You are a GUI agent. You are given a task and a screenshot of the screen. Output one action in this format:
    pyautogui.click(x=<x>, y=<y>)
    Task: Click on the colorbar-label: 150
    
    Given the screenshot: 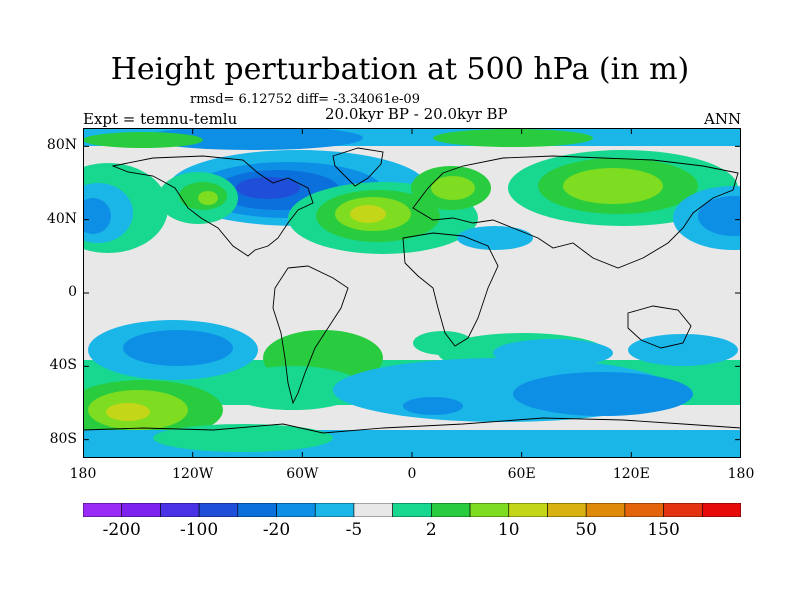 What is the action you would take?
    pyautogui.click(x=663, y=530)
    